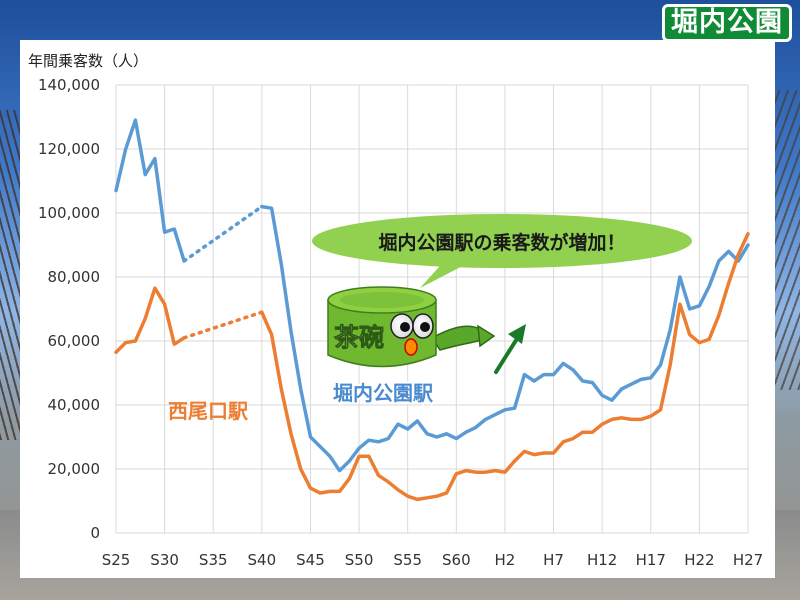 The width and height of the screenshot is (800, 600). What do you see at coordinates (602, 560) in the screenshot?
I see `x-tick-label: H12` at bounding box center [602, 560].